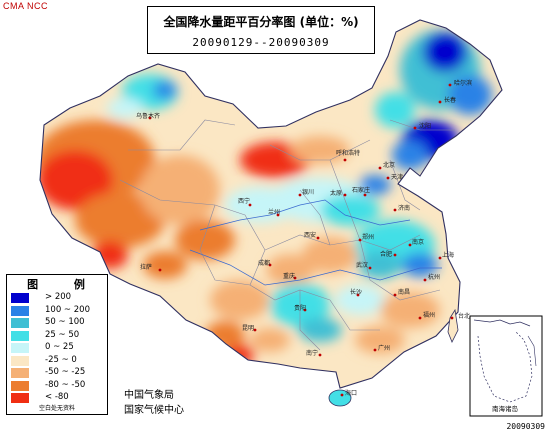 The image size is (550, 433). Describe the element at coordinates (356, 292) in the screenshot. I see `city-label-changsha: 长沙` at that location.